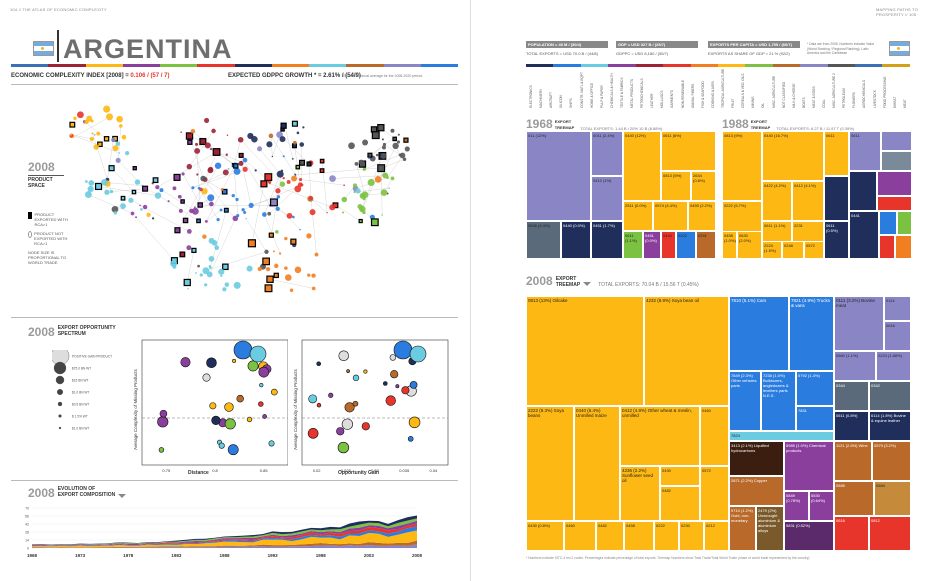  I want to click on treemap-cell: 0451 (0.0%), so click(652, 245).